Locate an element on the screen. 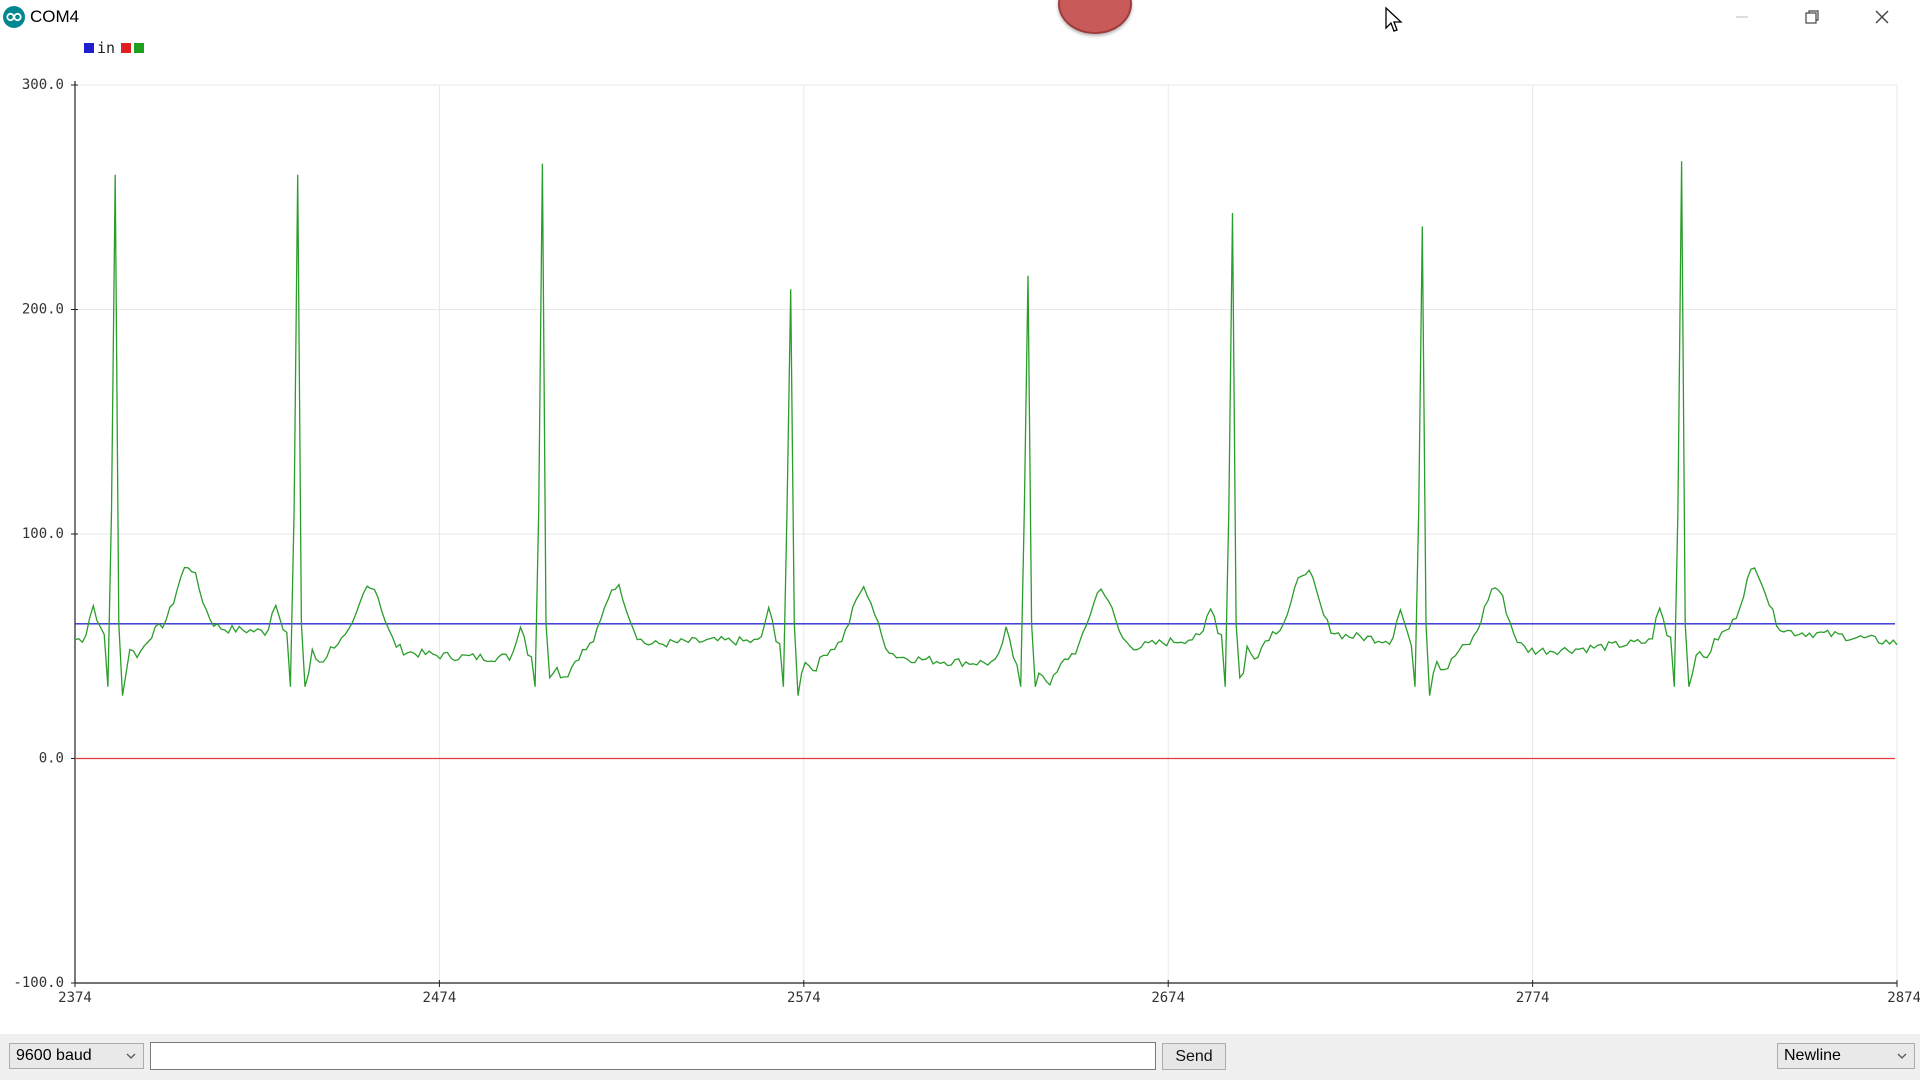 The image size is (1920, 1080). mouse-cursor-icon is located at coordinates (1394, 19).